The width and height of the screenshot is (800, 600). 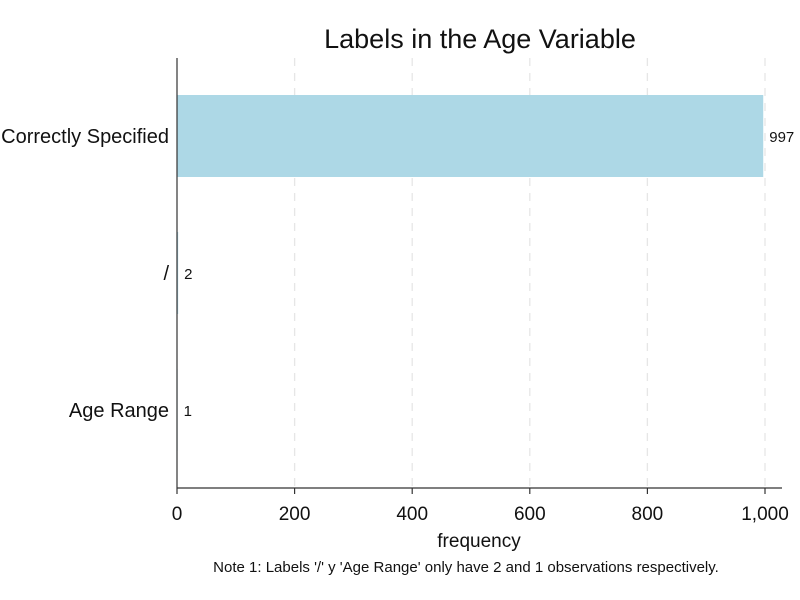 What do you see at coordinates (119, 411) in the screenshot?
I see `category-label: Age Range` at bounding box center [119, 411].